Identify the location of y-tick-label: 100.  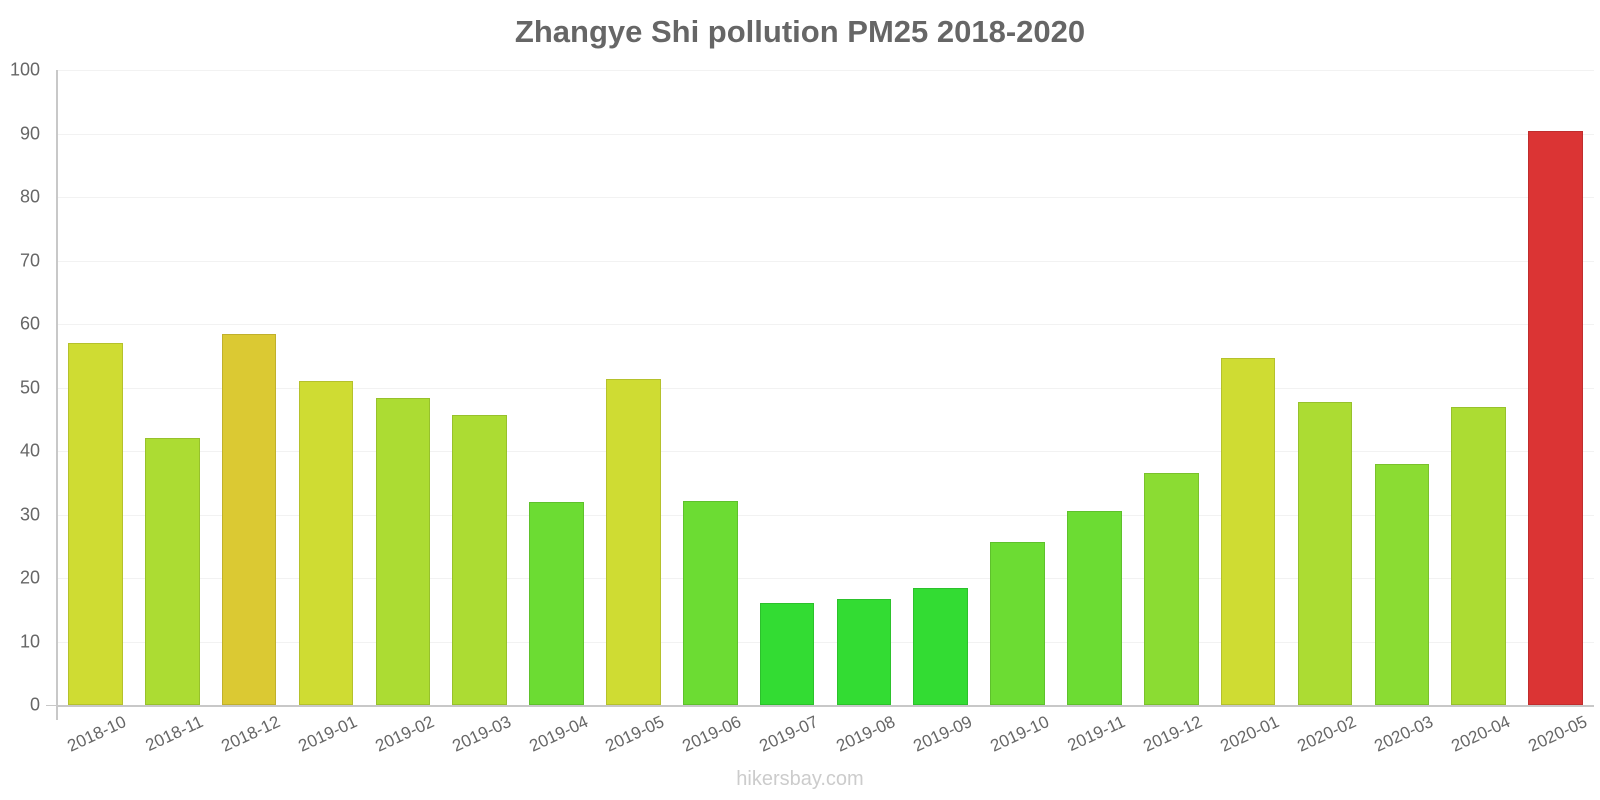
(24, 69).